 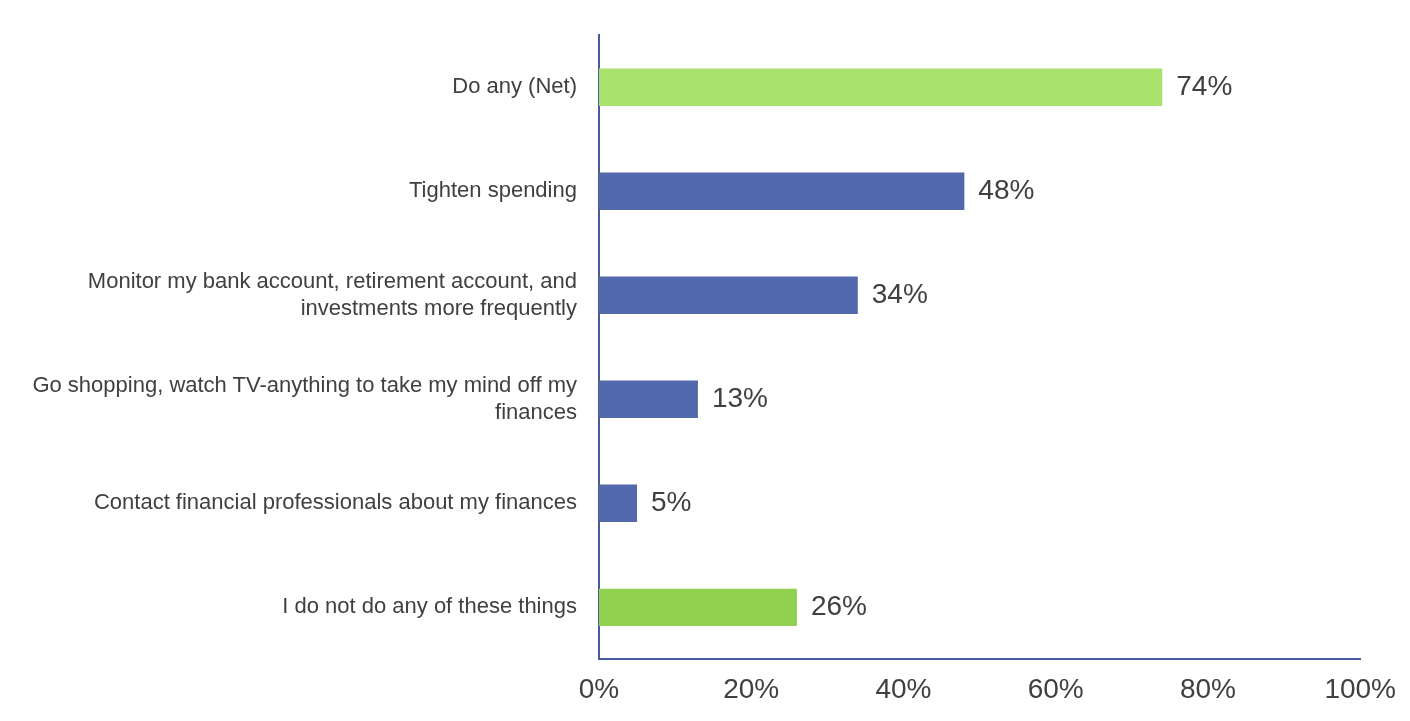 I want to click on x-tick-label: 40%, so click(x=903, y=688).